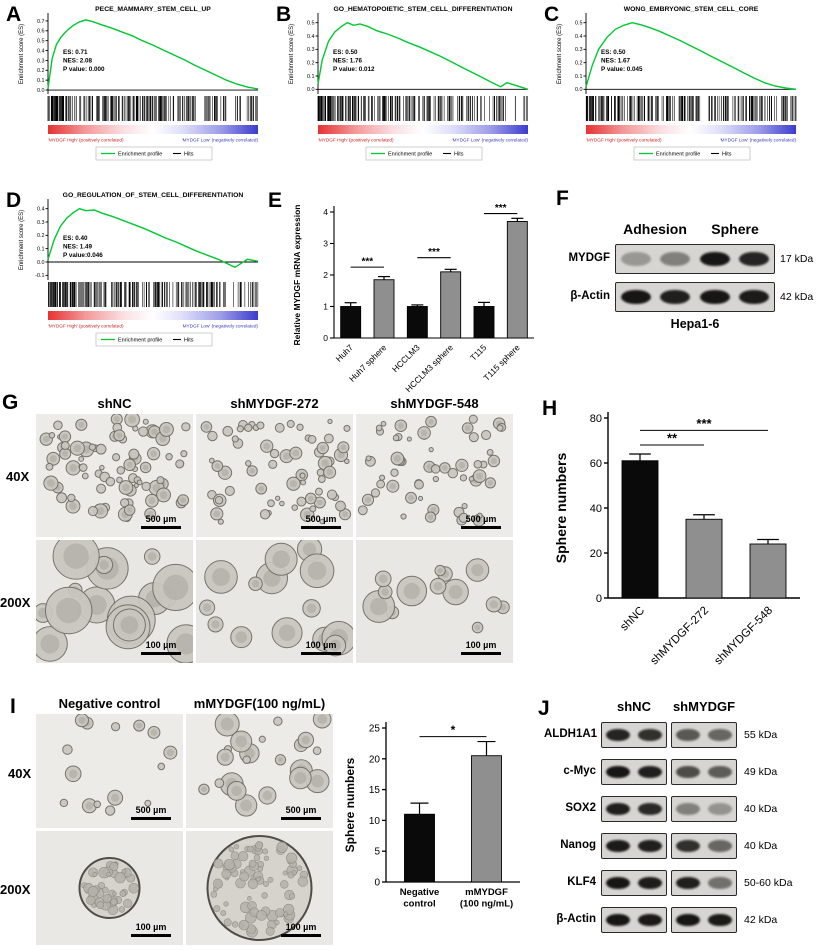 The image size is (825, 950). Describe the element at coordinates (109, 703) in the screenshot. I see `panel-i-col-header-nc: Negative control` at that location.